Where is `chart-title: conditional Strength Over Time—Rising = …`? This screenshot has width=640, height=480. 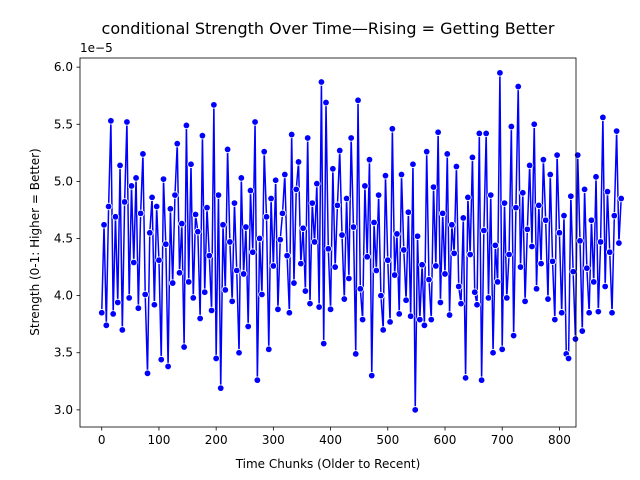 chart-title: conditional Strength Over Time—Rising = … is located at coordinates (328, 28).